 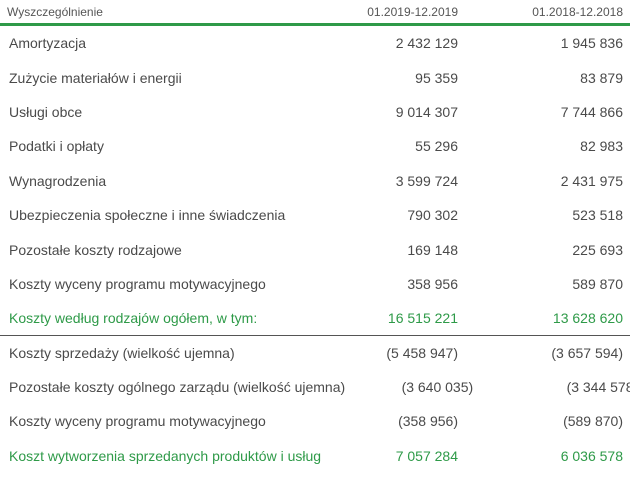 I want to click on subtotal-label: Koszty według rodzajów ogółem, w tym:, so click(x=133, y=317).